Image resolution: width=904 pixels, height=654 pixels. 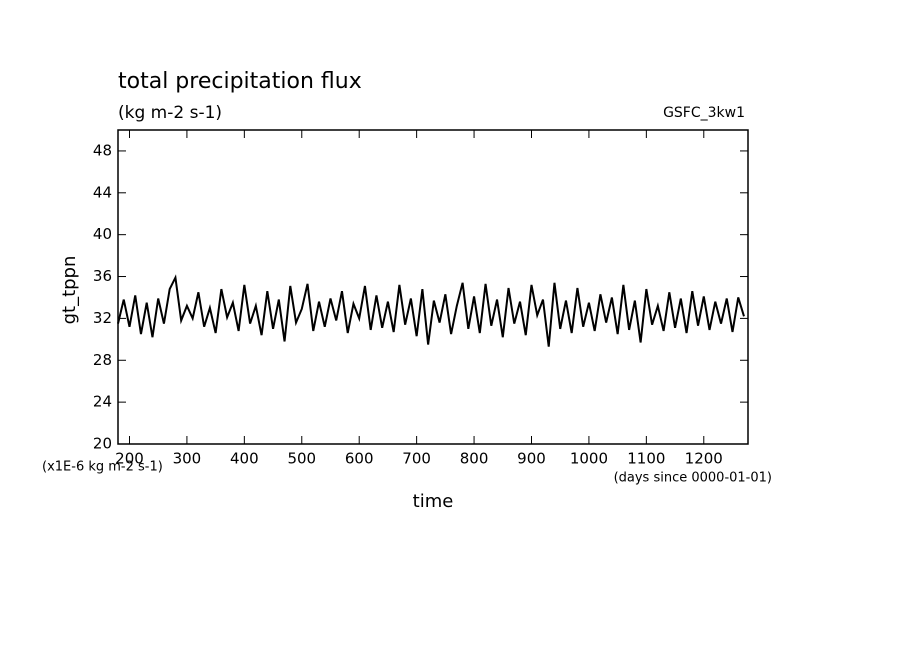 I want to click on x-axis-label: time, so click(x=433, y=501).